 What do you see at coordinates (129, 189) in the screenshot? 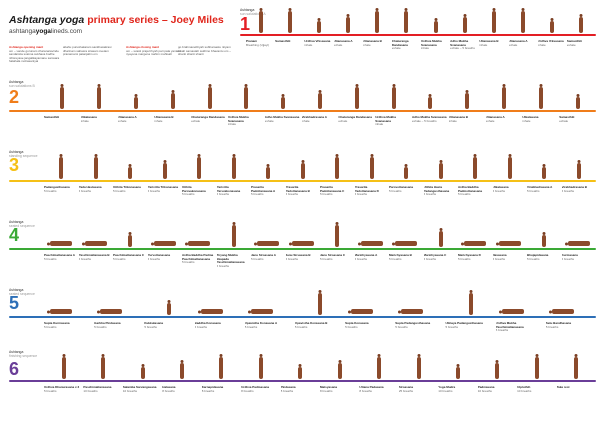
I see `pose-caption: Utthita Trikonasana 5 breaths` at bounding box center [129, 189].